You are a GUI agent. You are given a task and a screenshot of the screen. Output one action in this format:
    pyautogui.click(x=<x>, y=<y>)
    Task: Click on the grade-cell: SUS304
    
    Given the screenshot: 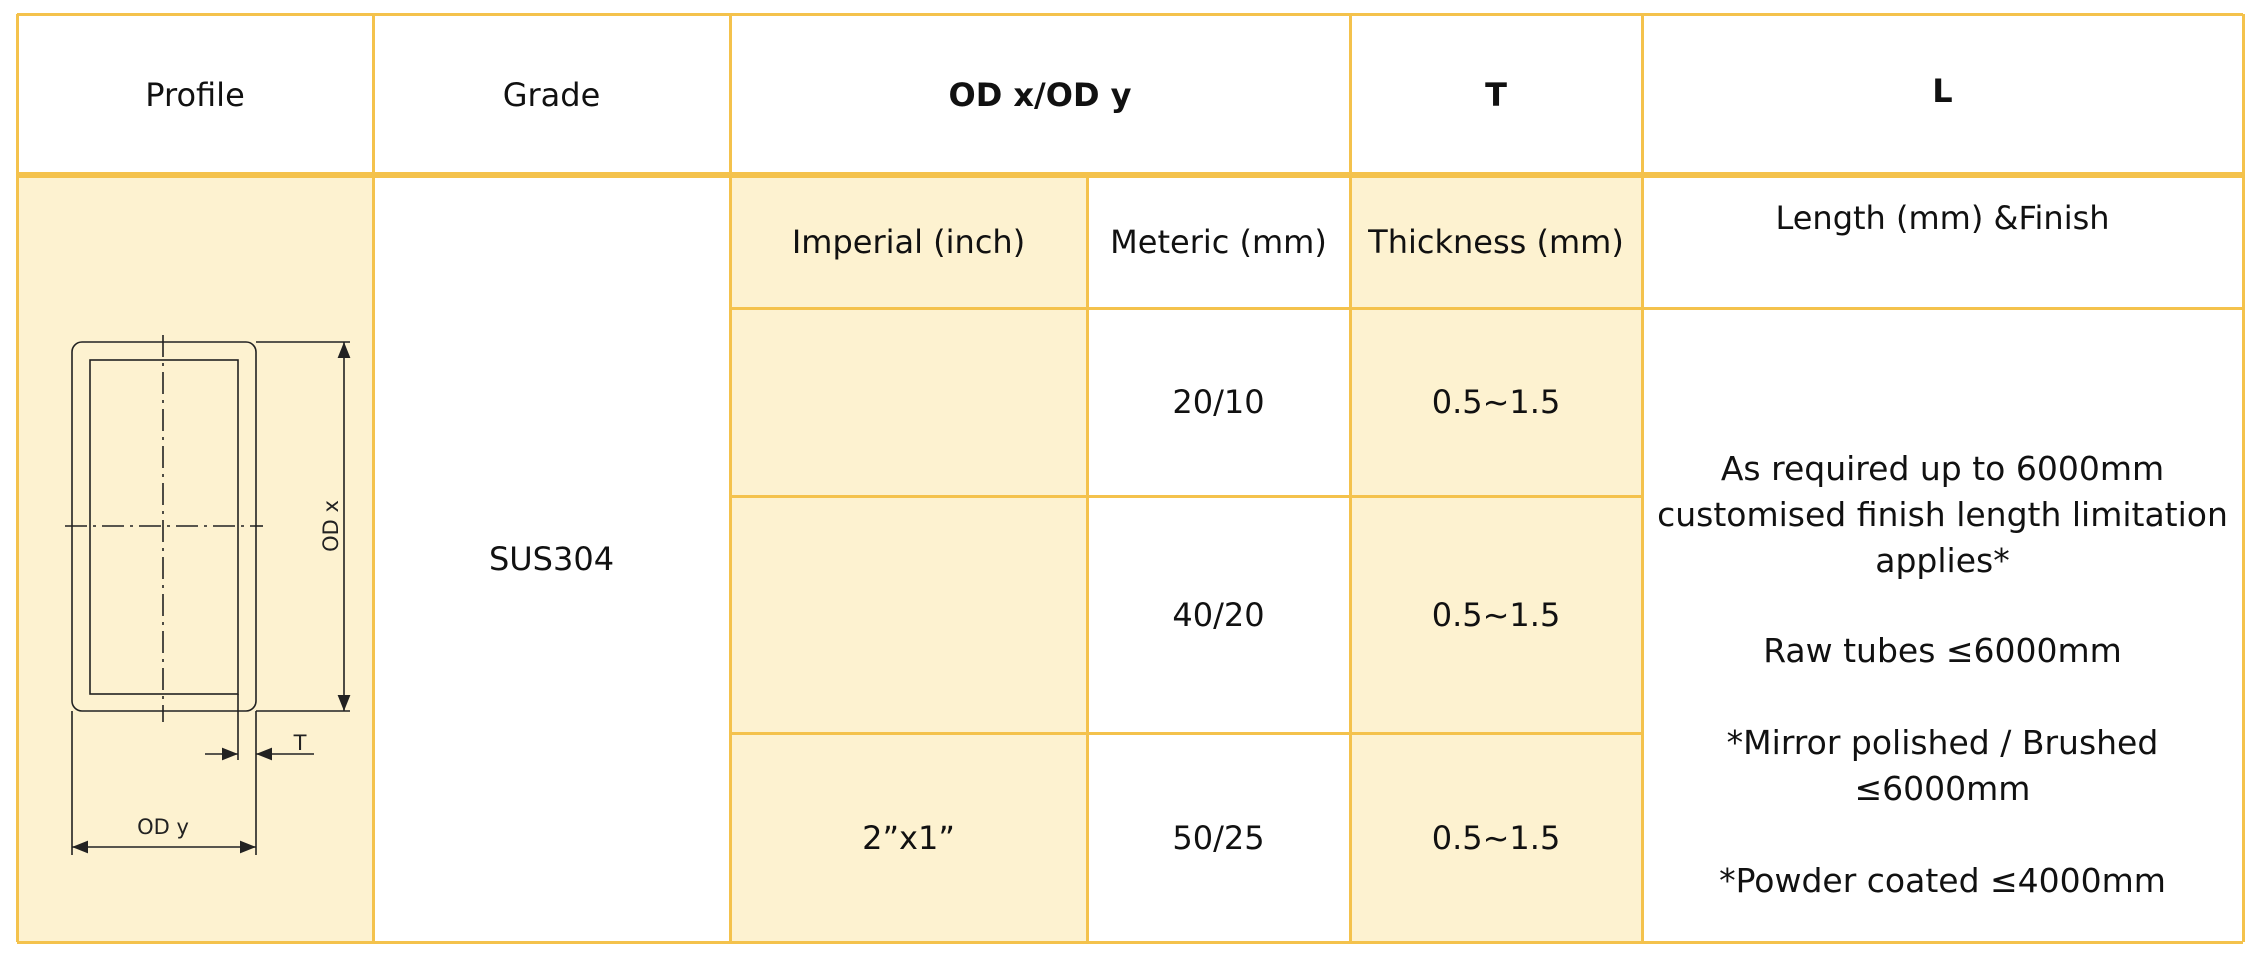 What is the action you would take?
    pyautogui.click(x=551, y=558)
    